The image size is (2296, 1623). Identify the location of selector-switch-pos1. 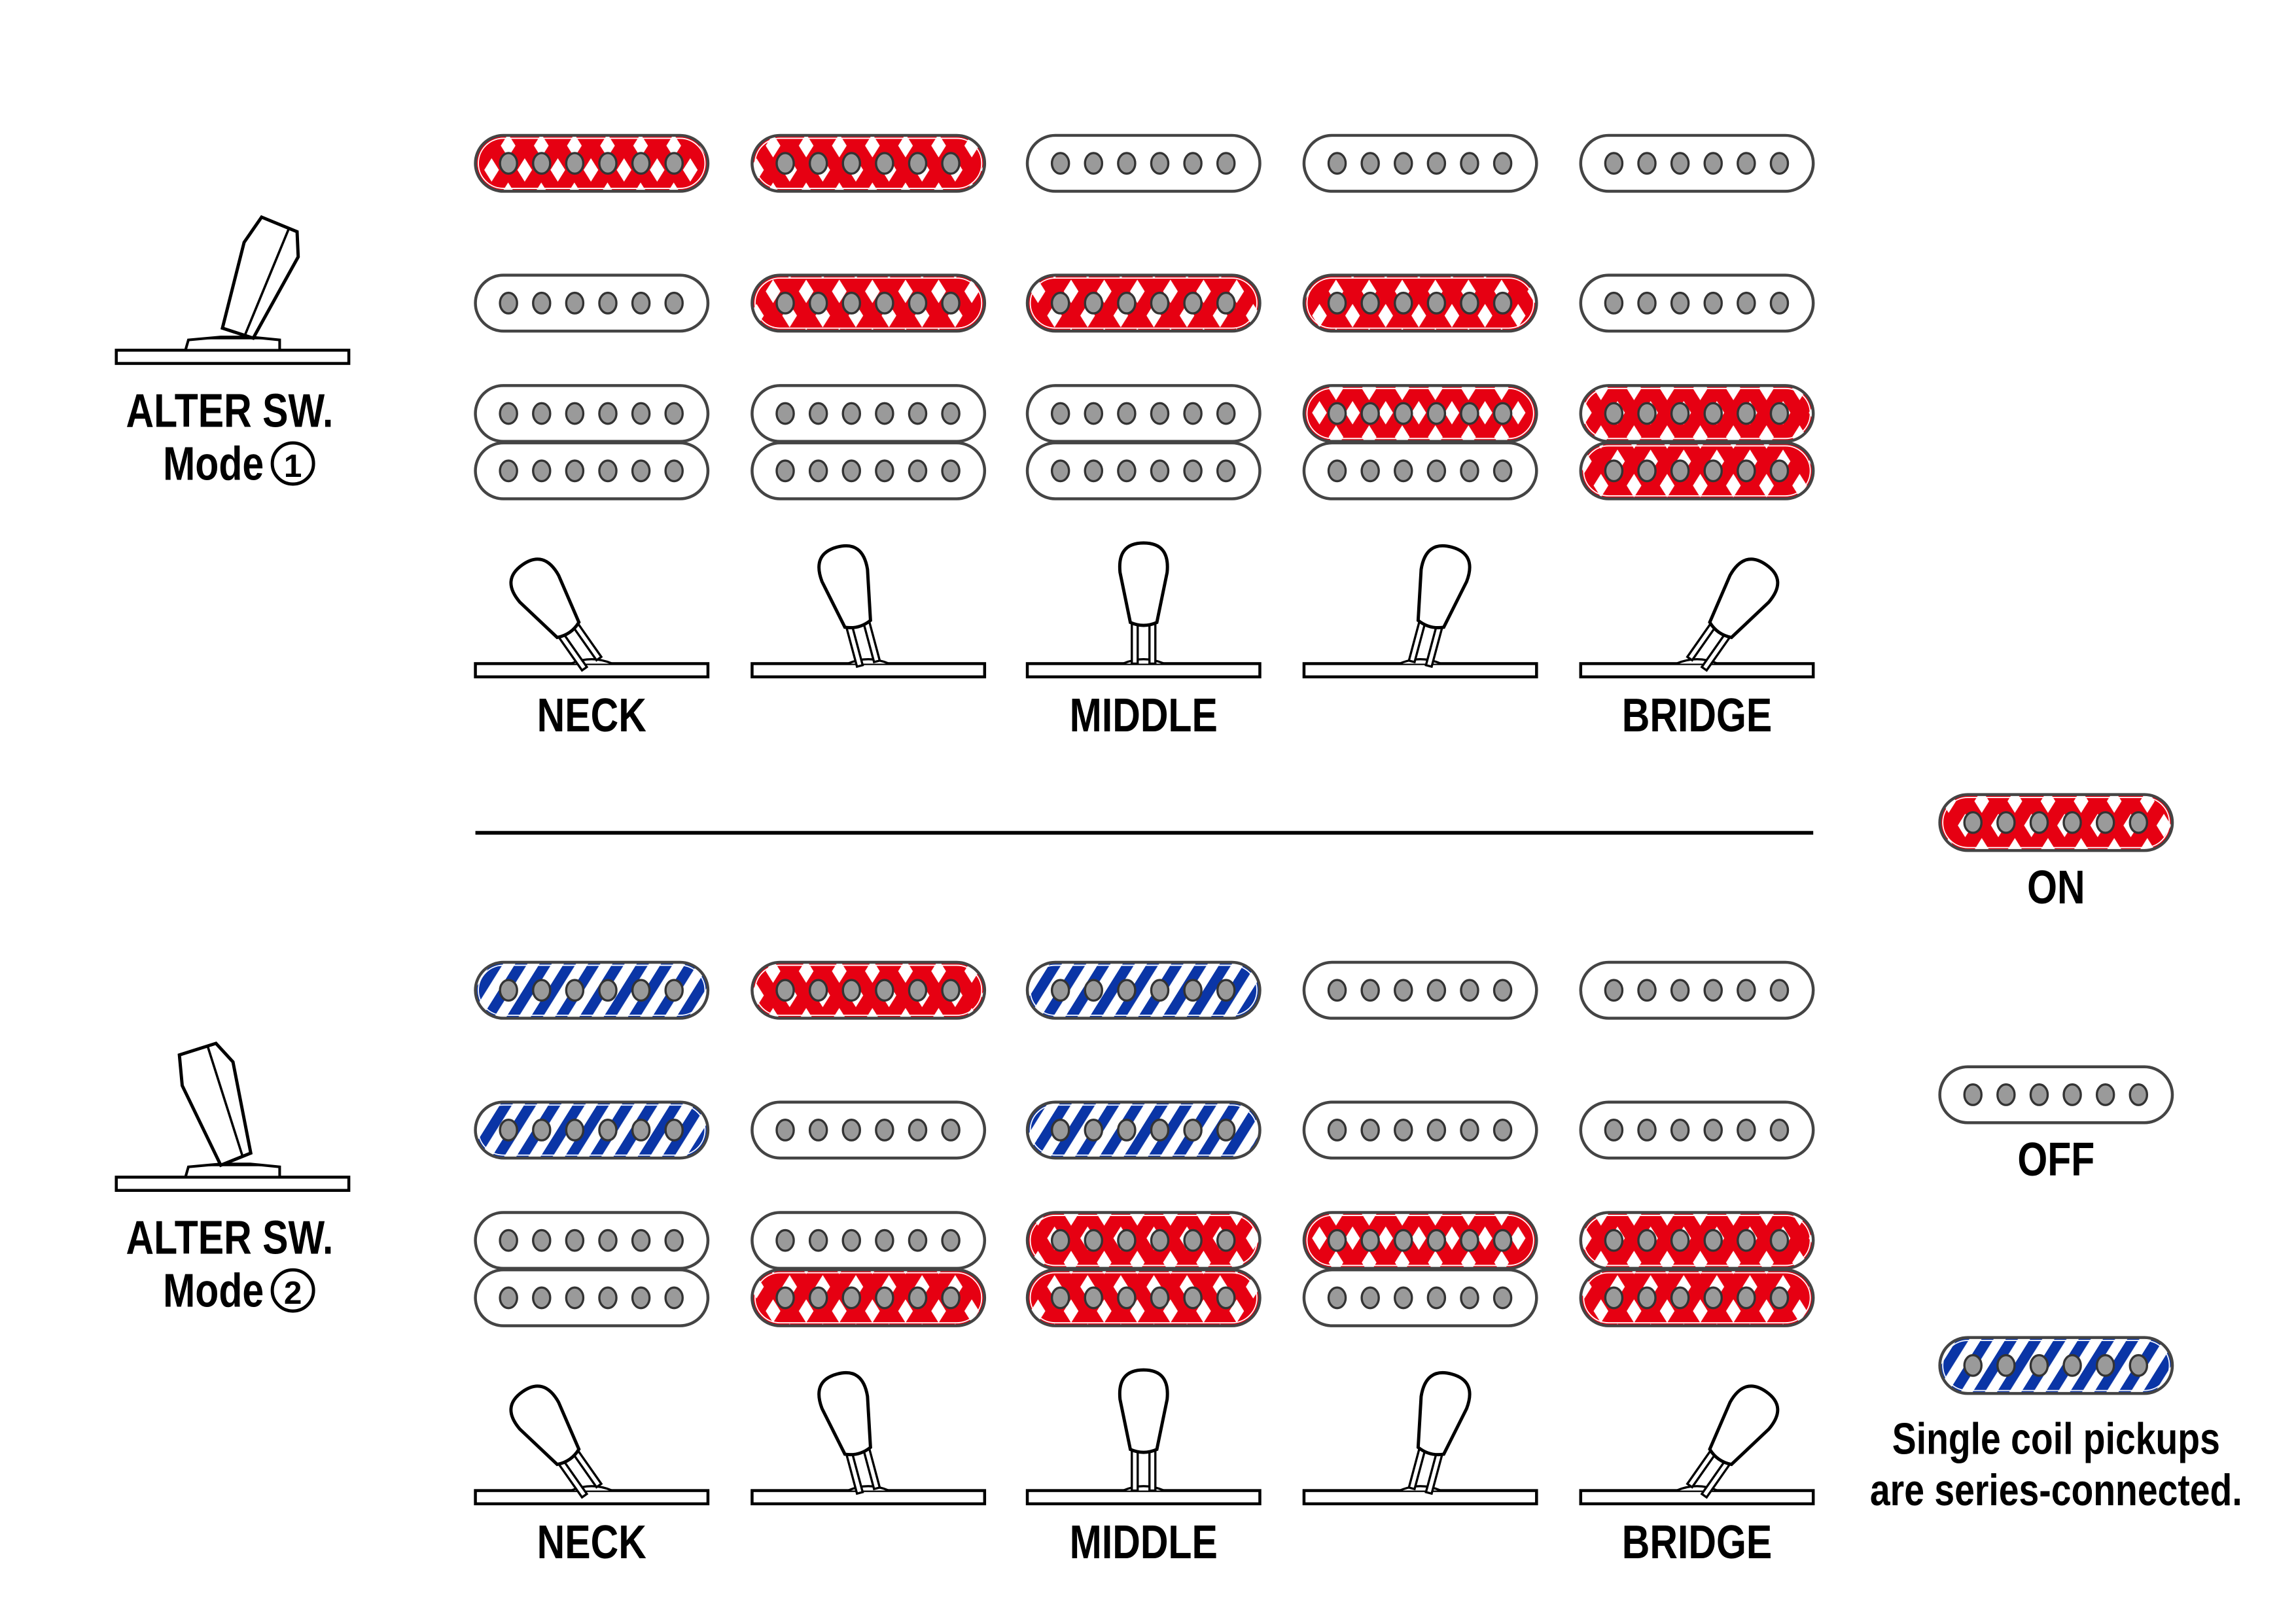
(592, 1442).